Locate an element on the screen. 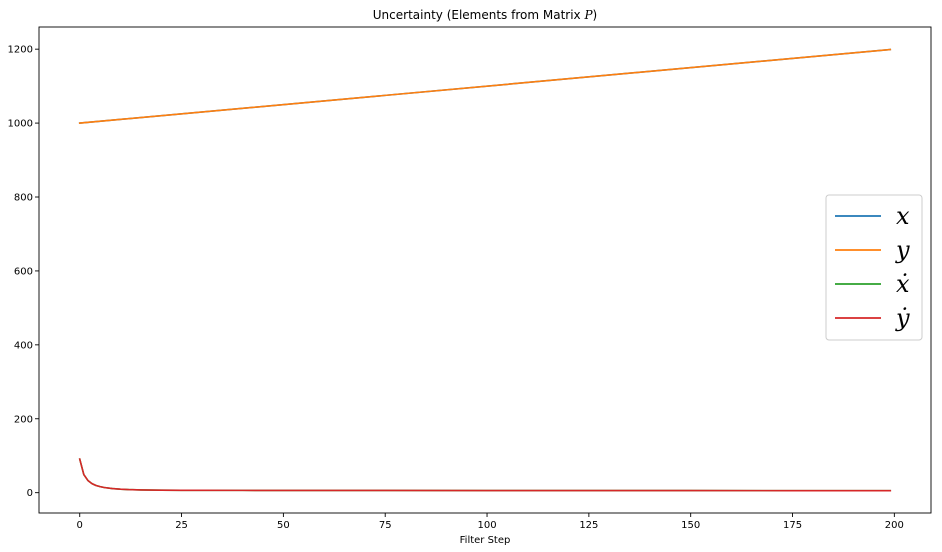  y-tick-label: 800 is located at coordinates (23, 198).